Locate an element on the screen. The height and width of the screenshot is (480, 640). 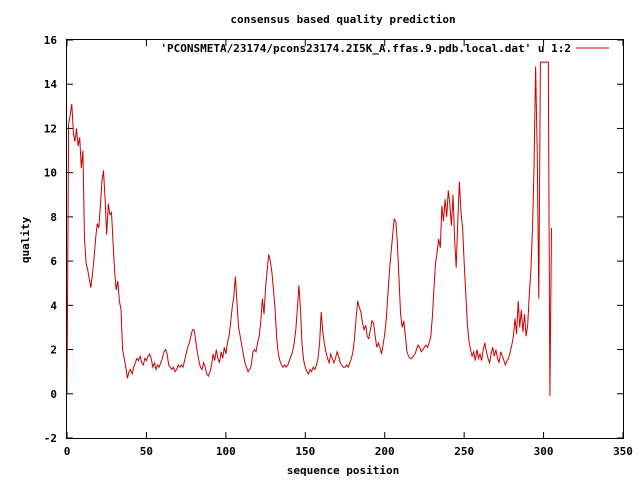
x-tick-label: 100 is located at coordinates (226, 451).